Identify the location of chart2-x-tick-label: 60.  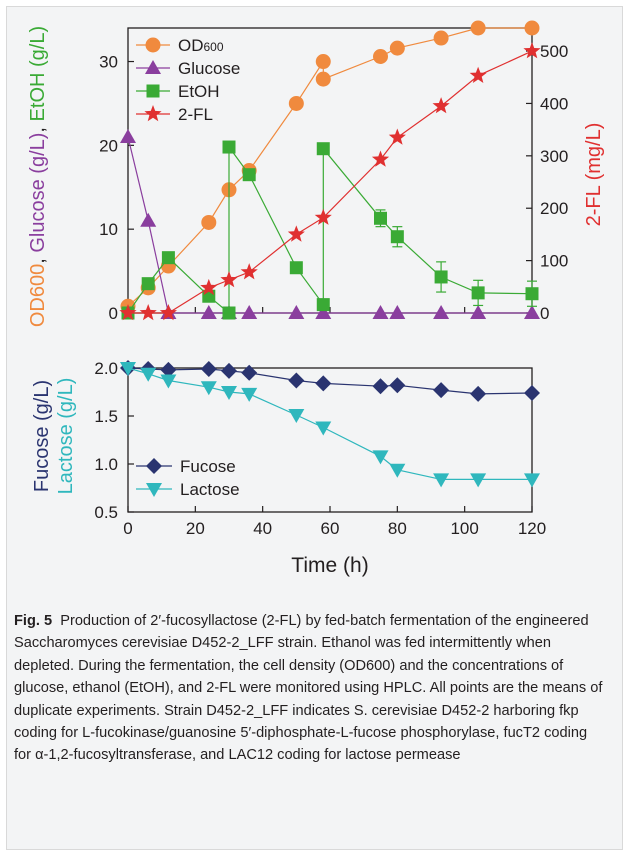
(330, 528).